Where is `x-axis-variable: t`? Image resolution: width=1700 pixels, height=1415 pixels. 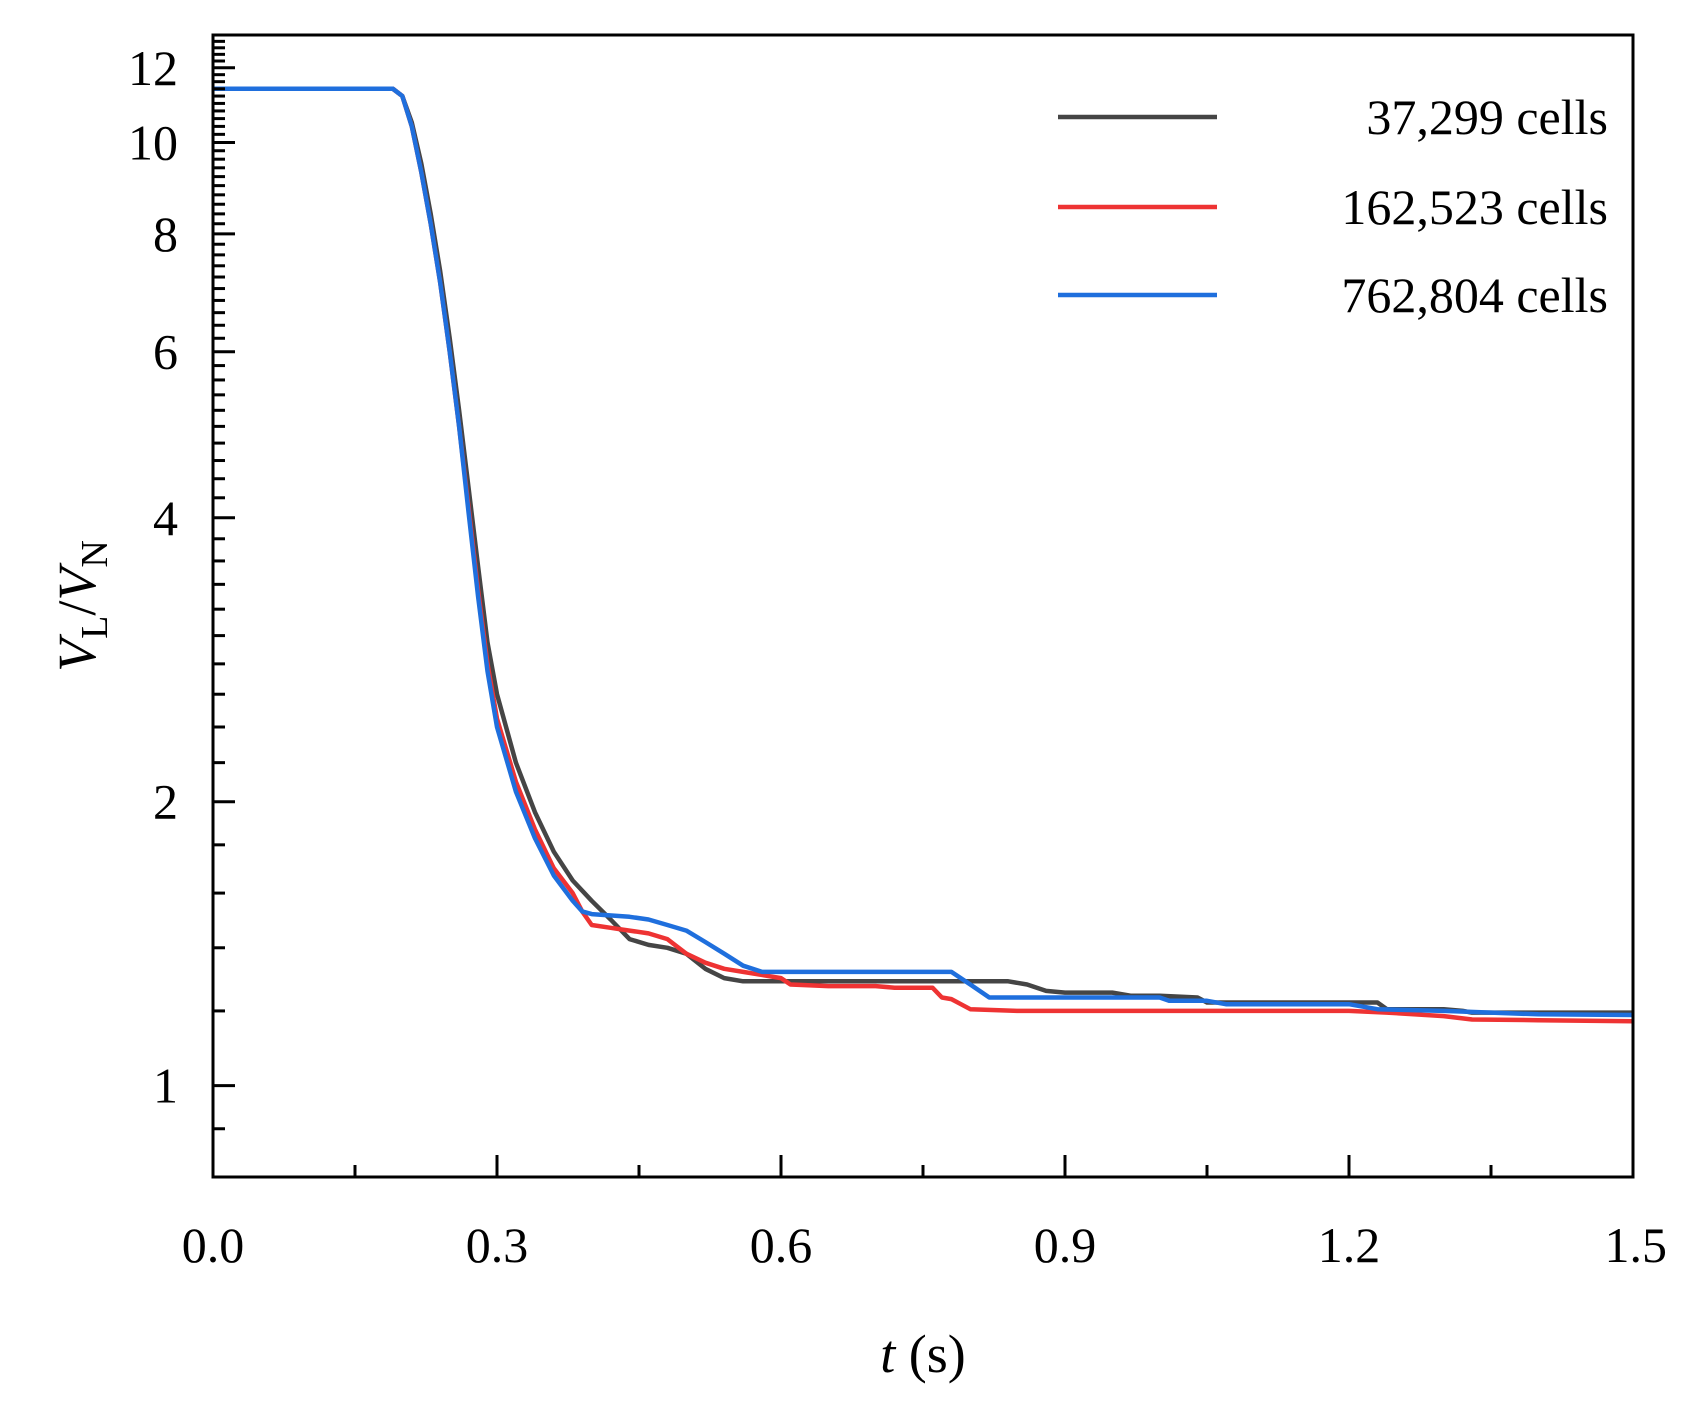 x-axis-variable: t is located at coordinates (888, 1354).